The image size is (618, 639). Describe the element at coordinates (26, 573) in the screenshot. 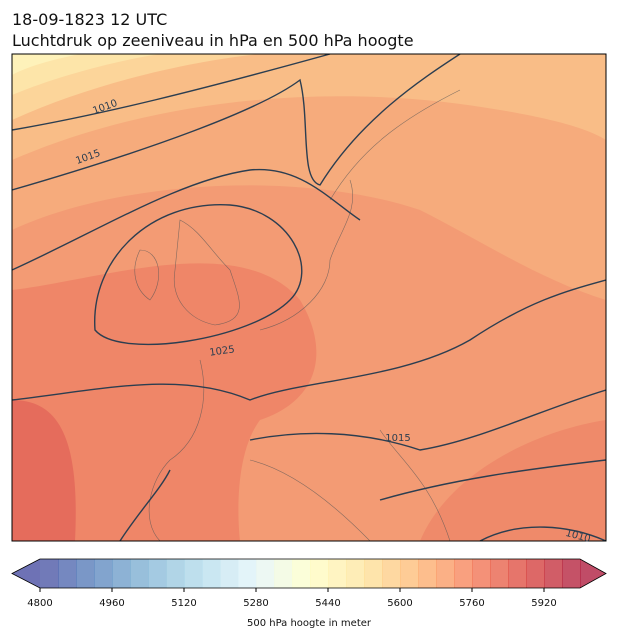

I see `colorbar-extend-low` at that location.